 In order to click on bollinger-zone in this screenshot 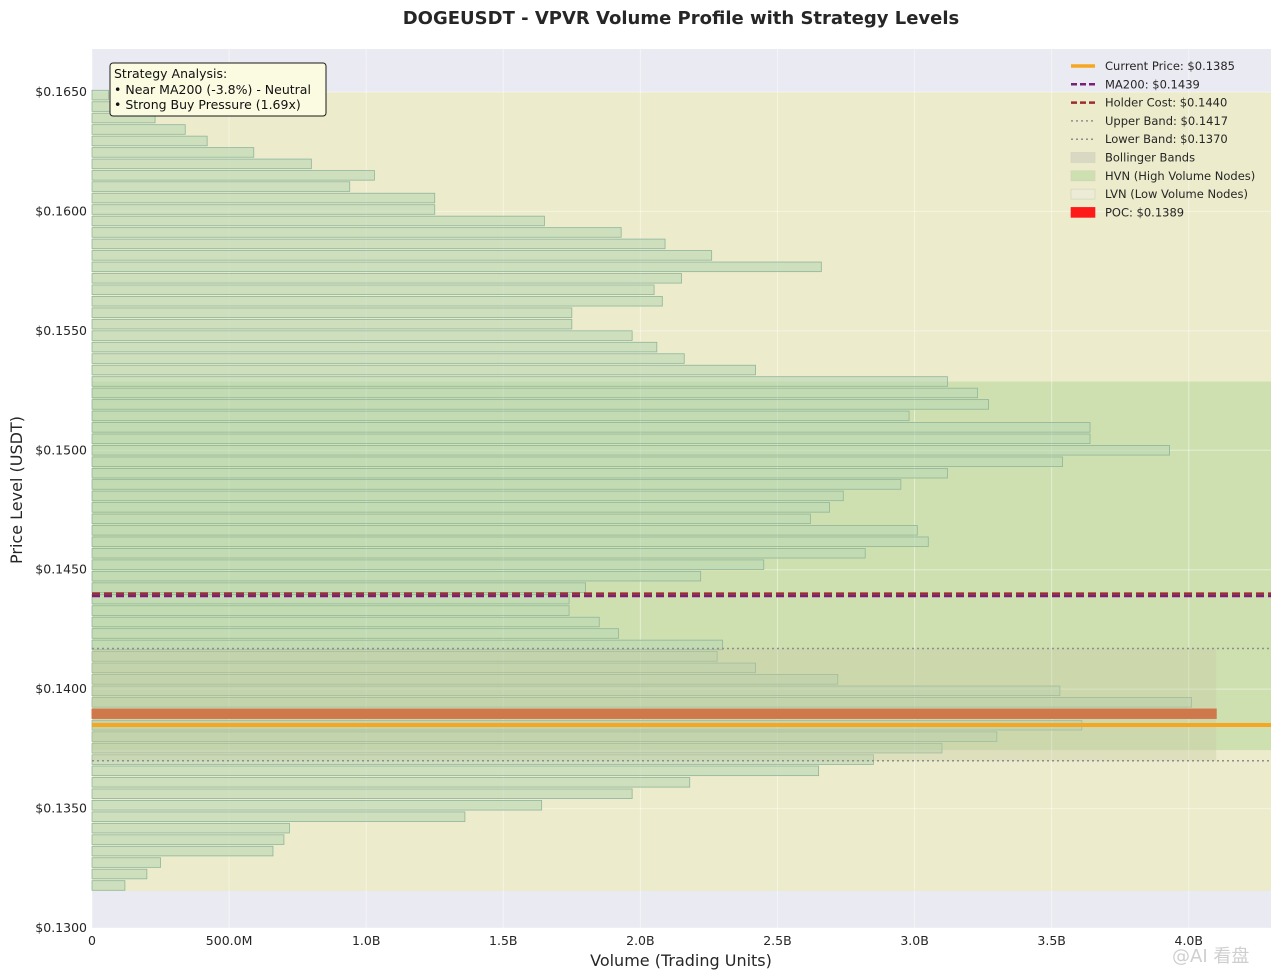, I will do `click(654, 704)`.